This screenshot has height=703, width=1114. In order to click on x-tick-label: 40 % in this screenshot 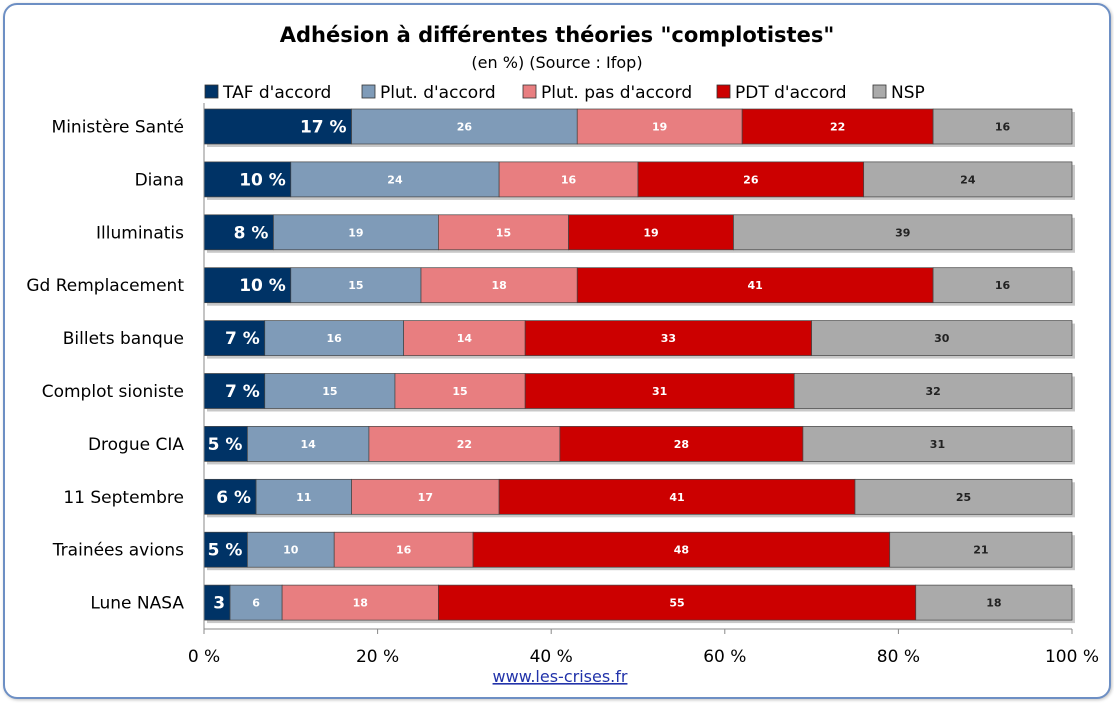, I will do `click(551, 657)`.